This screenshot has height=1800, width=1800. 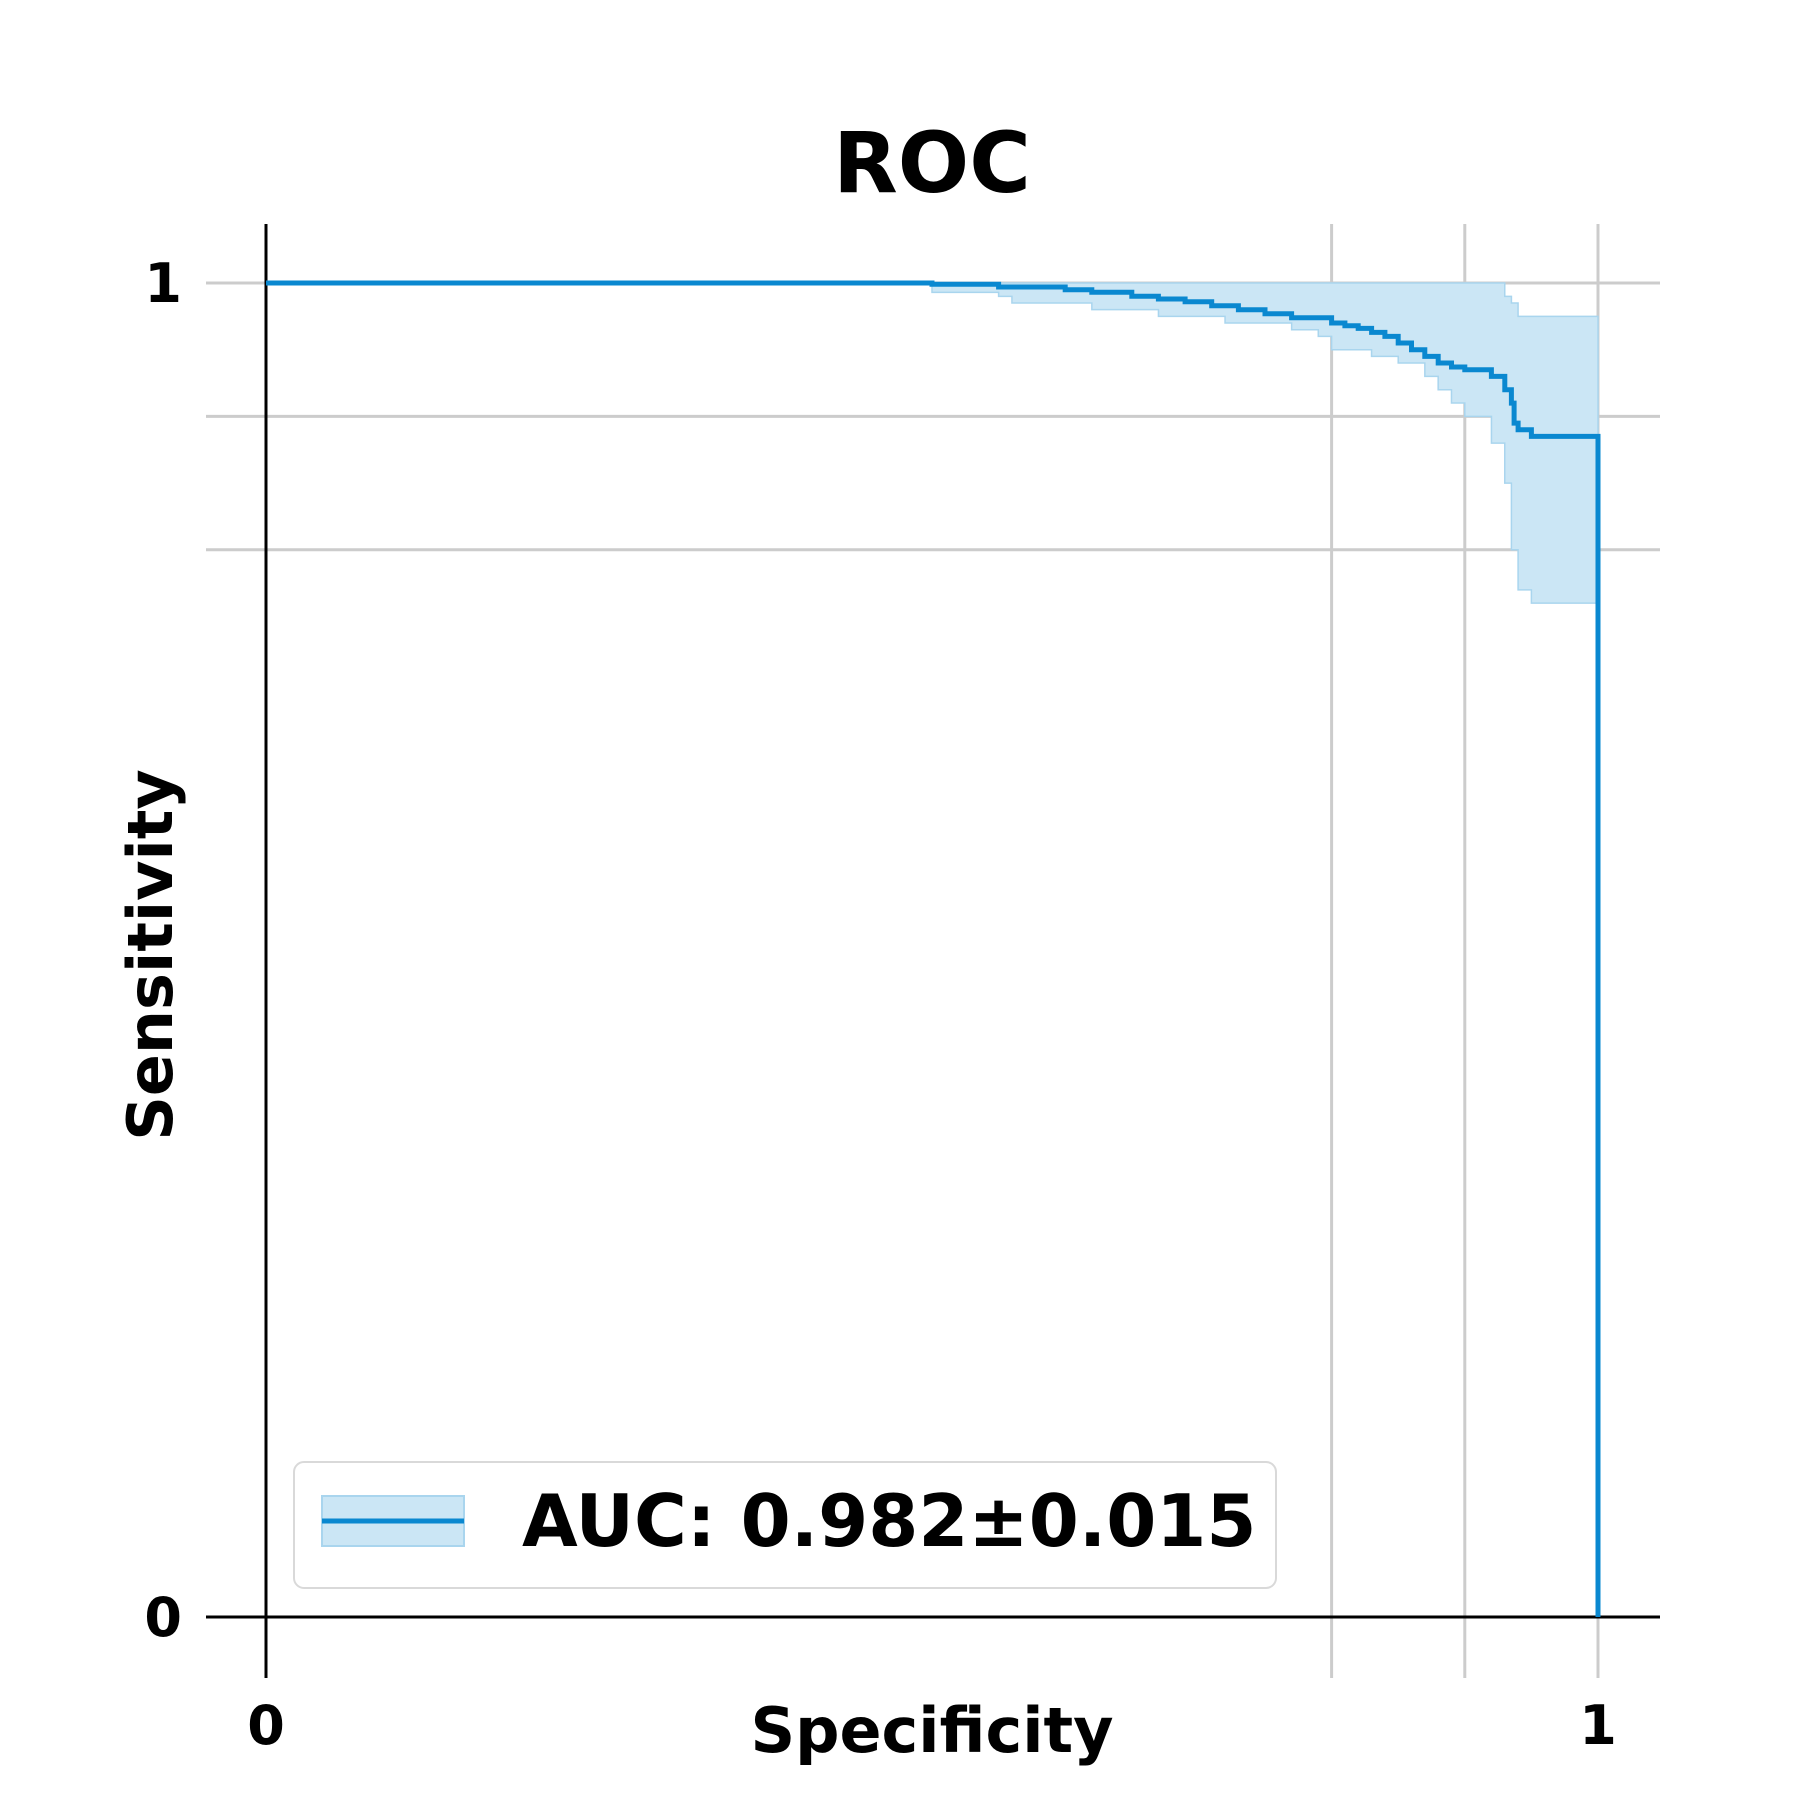 I want to click on confidence-band, so click(x=1265, y=443).